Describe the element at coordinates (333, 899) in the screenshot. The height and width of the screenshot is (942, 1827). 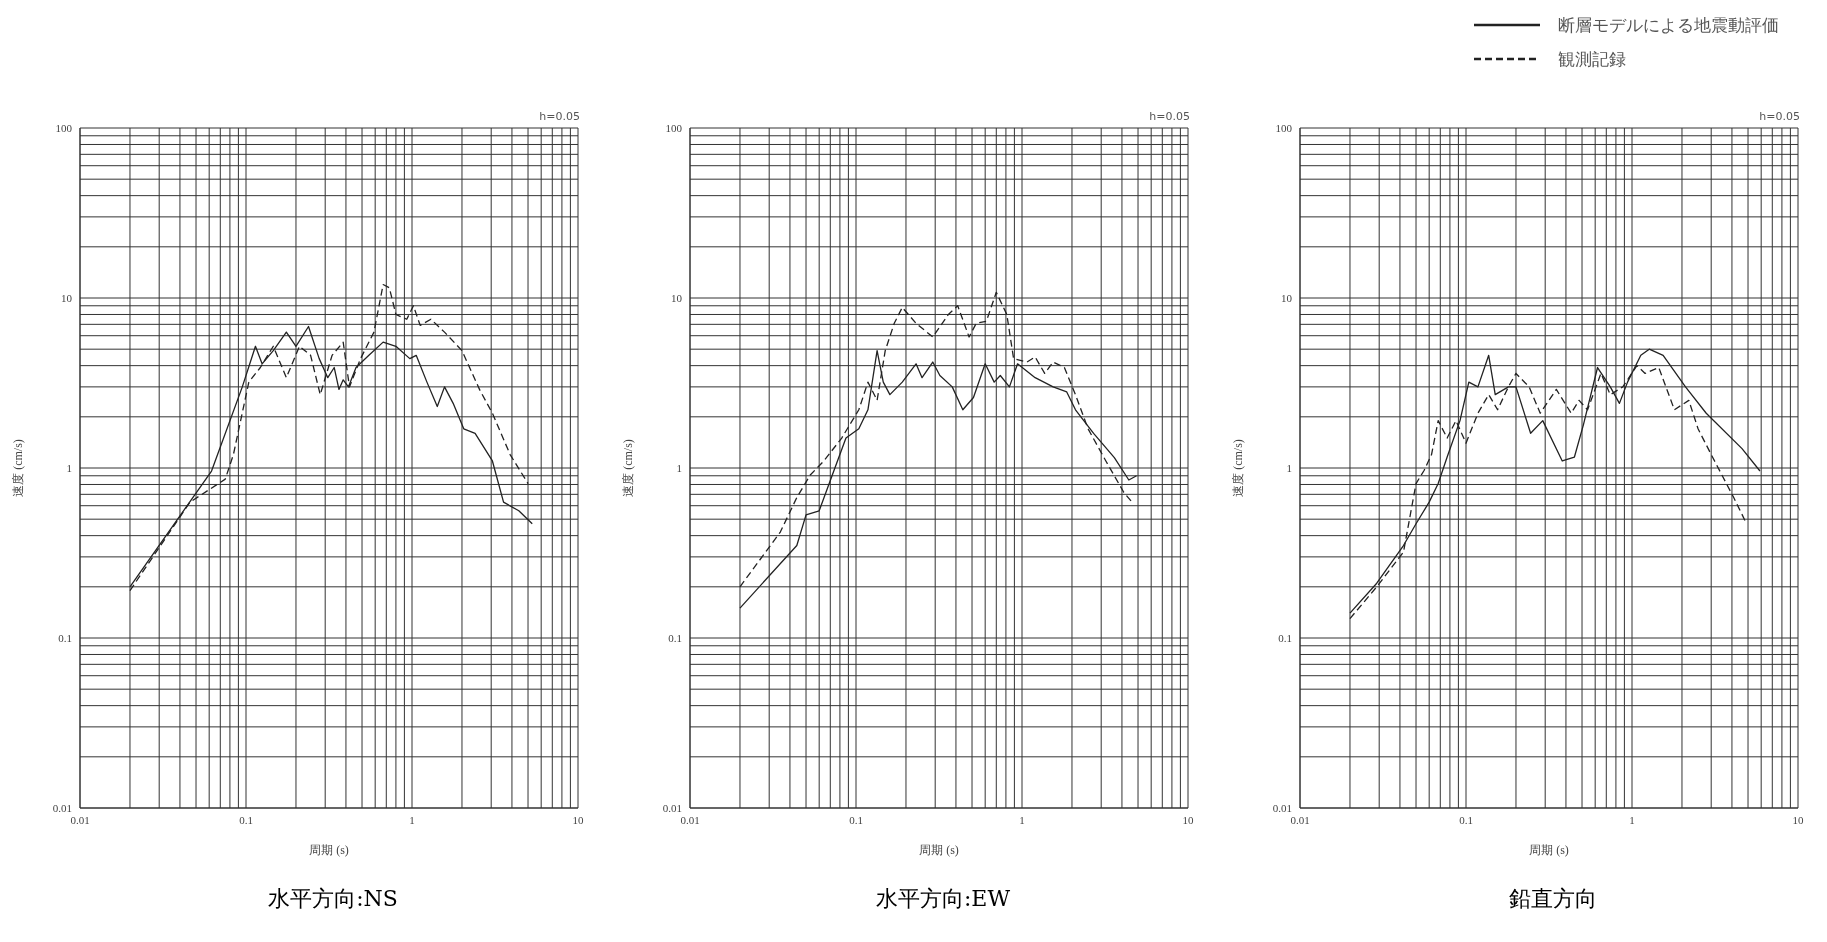
I see `text: 水平方向:NS` at that location.